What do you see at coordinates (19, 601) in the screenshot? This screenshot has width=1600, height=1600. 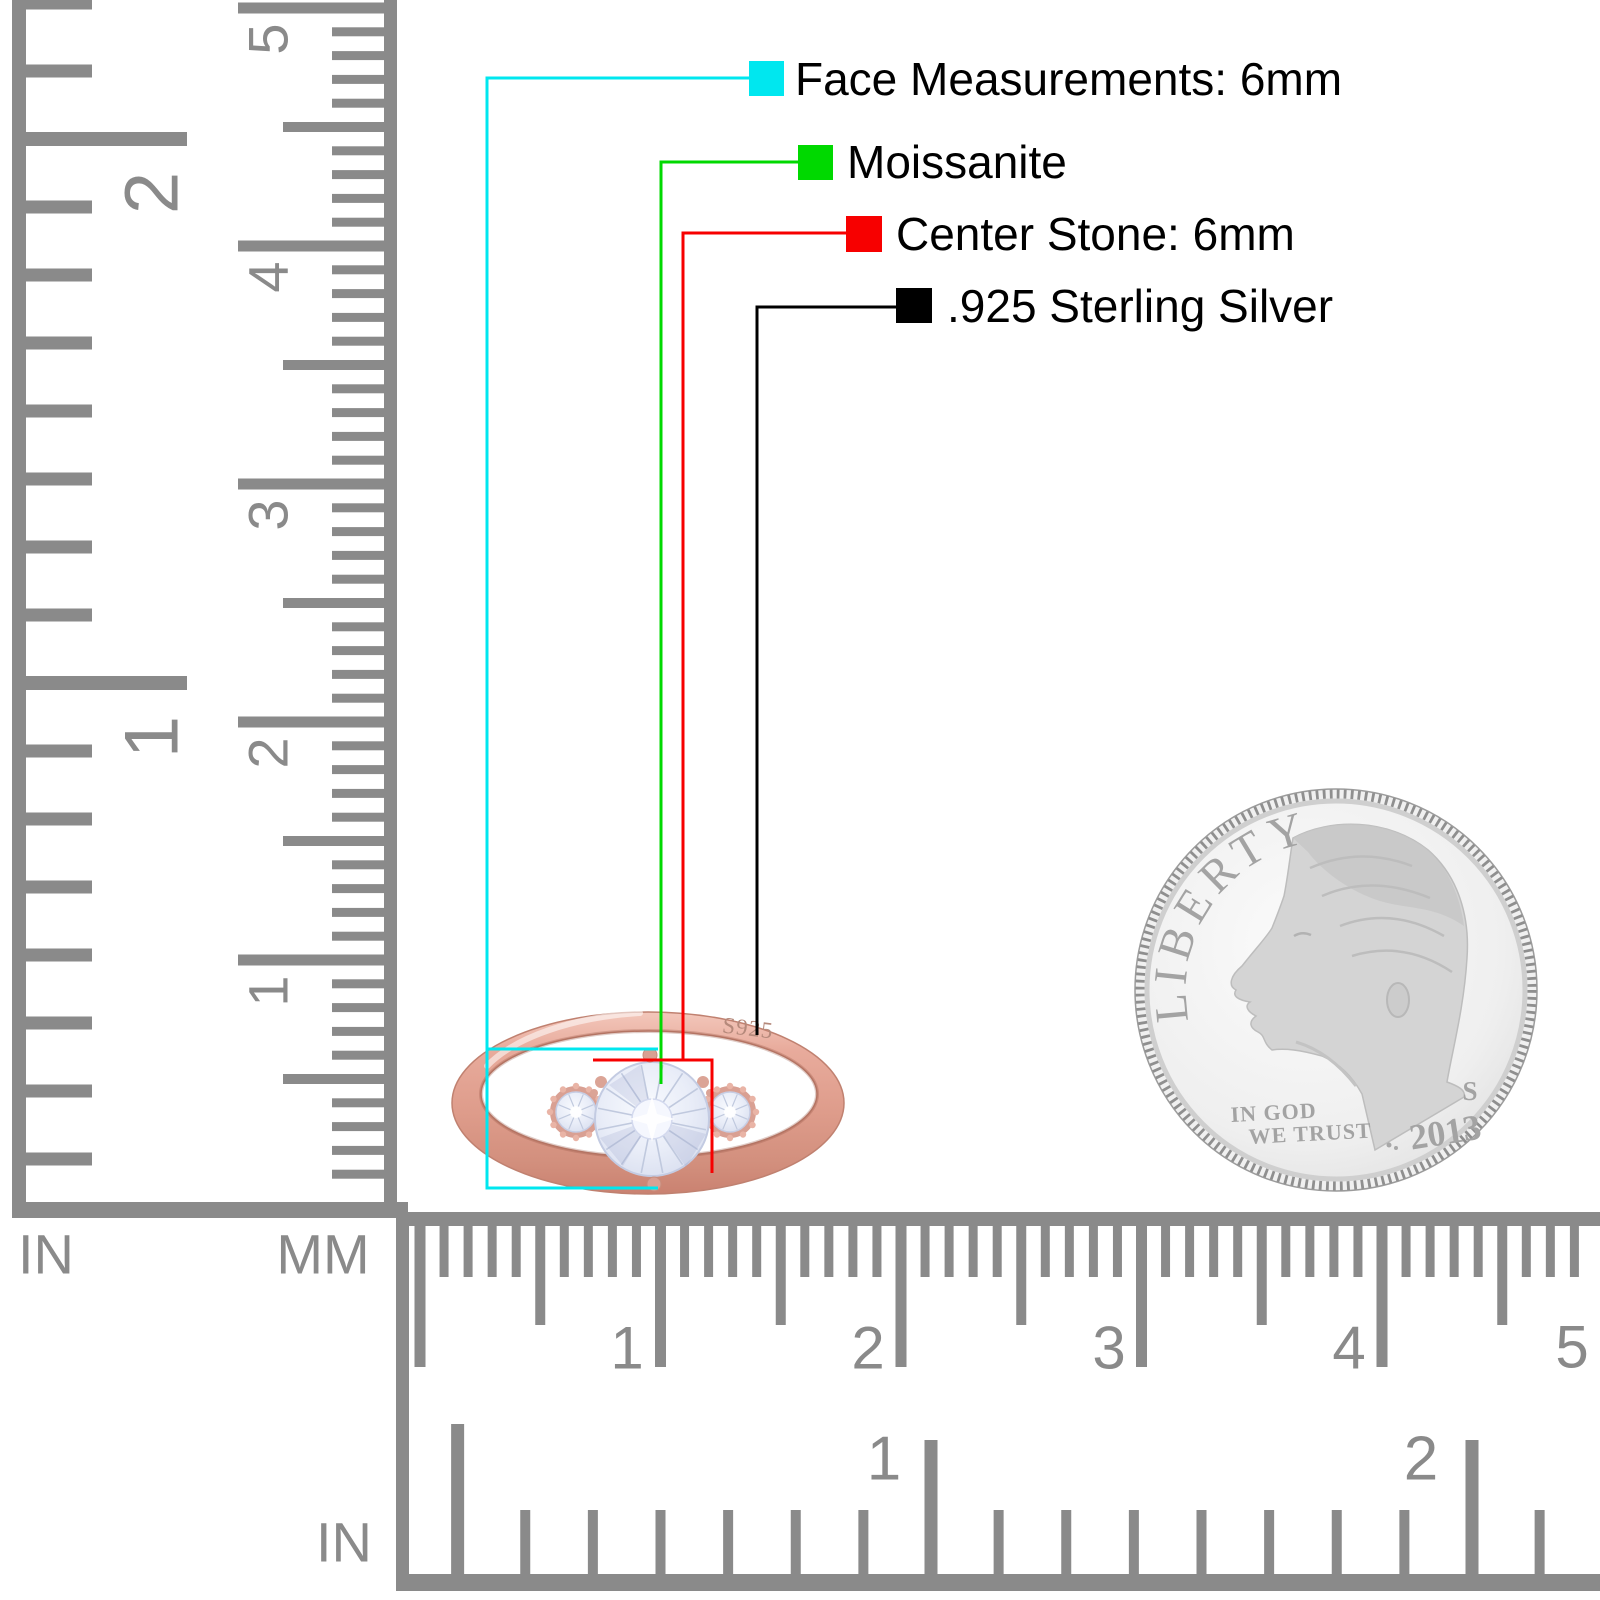 I see `left-inch-ruler-spine` at bounding box center [19, 601].